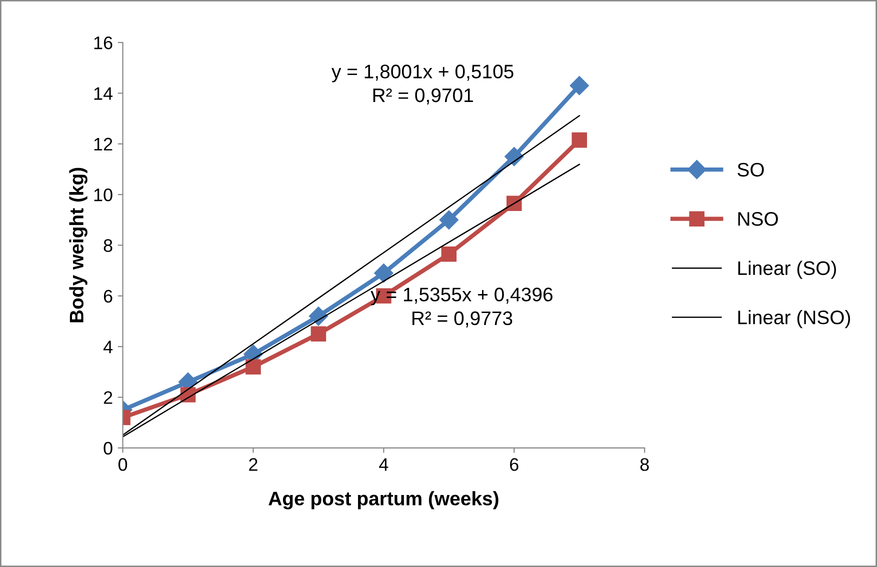 This screenshot has height=567, width=877. I want to click on x-tick-label: 8, so click(644, 464).